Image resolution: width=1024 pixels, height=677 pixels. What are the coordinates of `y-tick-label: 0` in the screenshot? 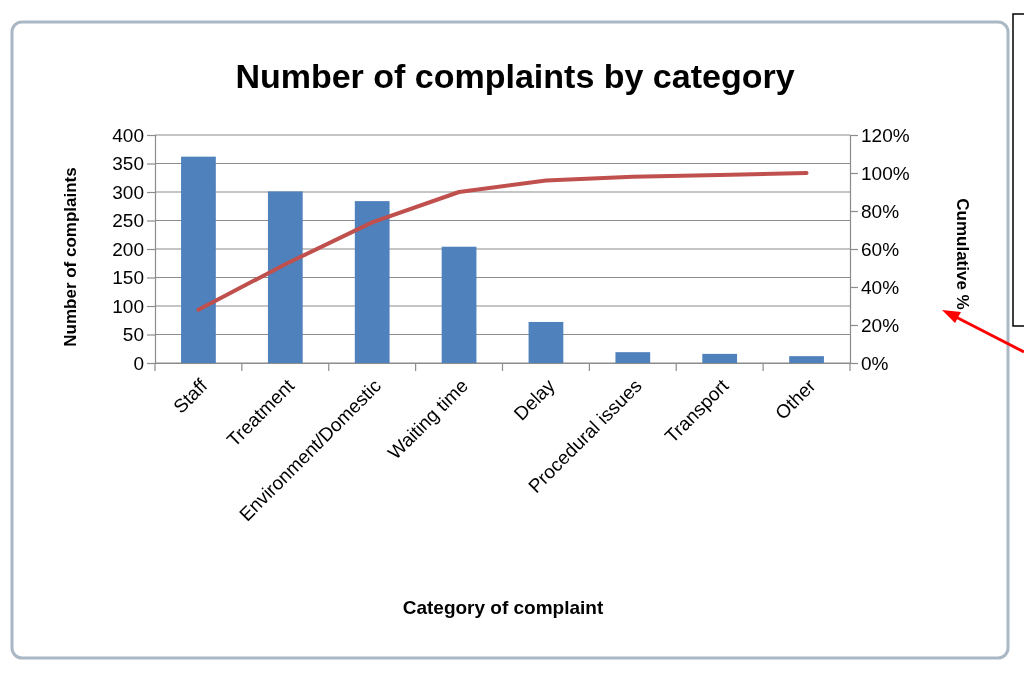 It's located at (138, 363).